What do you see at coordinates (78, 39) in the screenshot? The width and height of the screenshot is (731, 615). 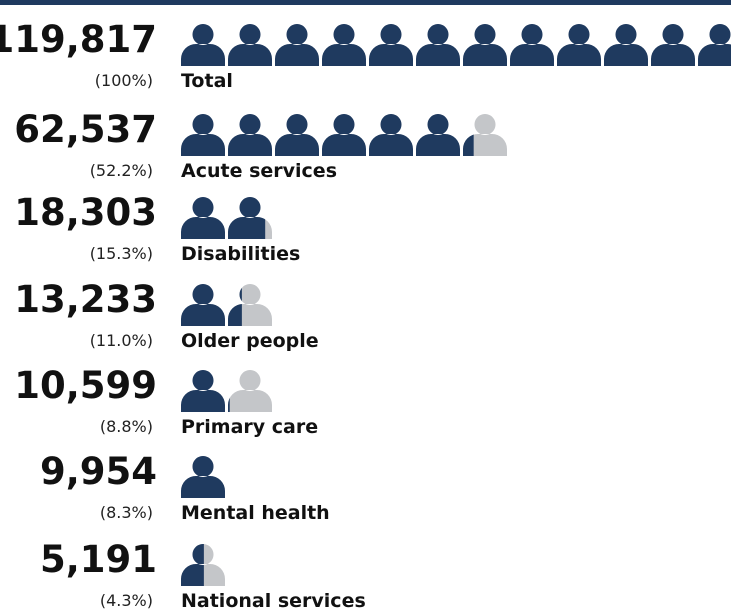 I see `value-label: 119,817` at bounding box center [78, 39].